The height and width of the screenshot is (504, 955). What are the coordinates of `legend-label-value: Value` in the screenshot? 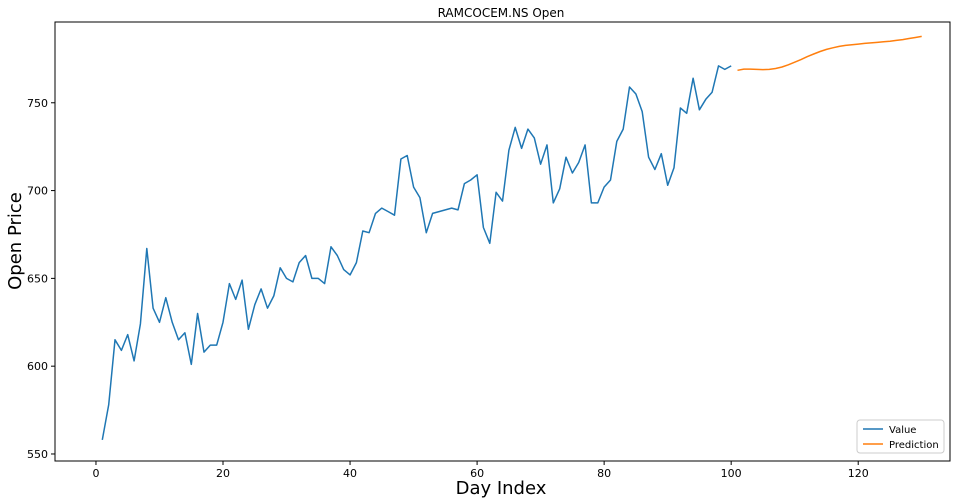 It's located at (902, 430).